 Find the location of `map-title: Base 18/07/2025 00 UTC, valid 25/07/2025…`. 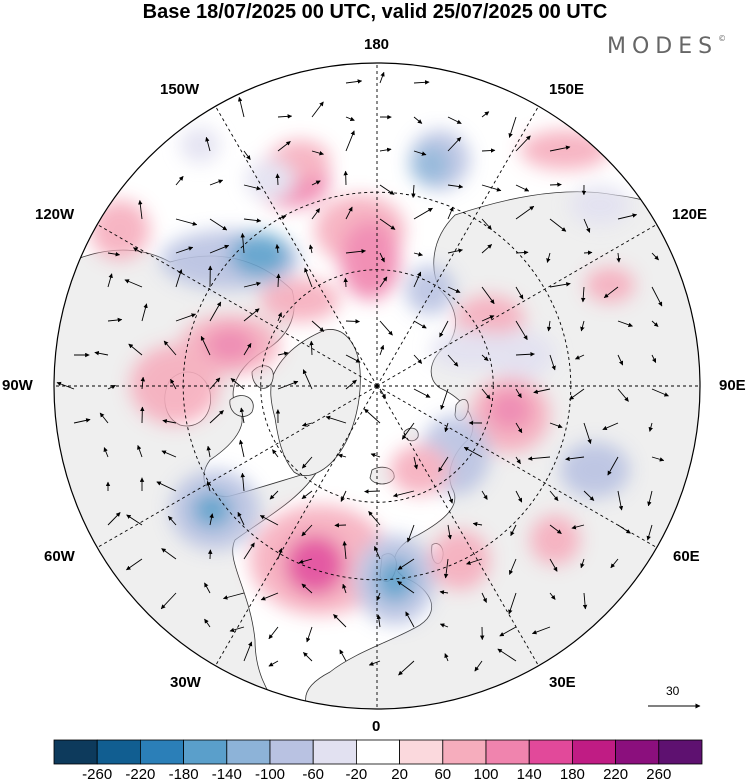

map-title: Base 18/07/2025 00 UTC, valid 25/07/2025… is located at coordinates (375, 12).